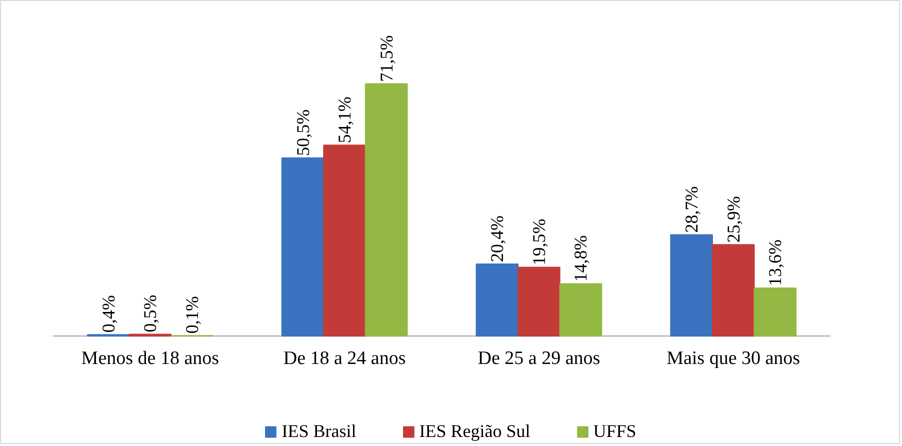  I want to click on data-label: 19,5%, so click(538, 242).